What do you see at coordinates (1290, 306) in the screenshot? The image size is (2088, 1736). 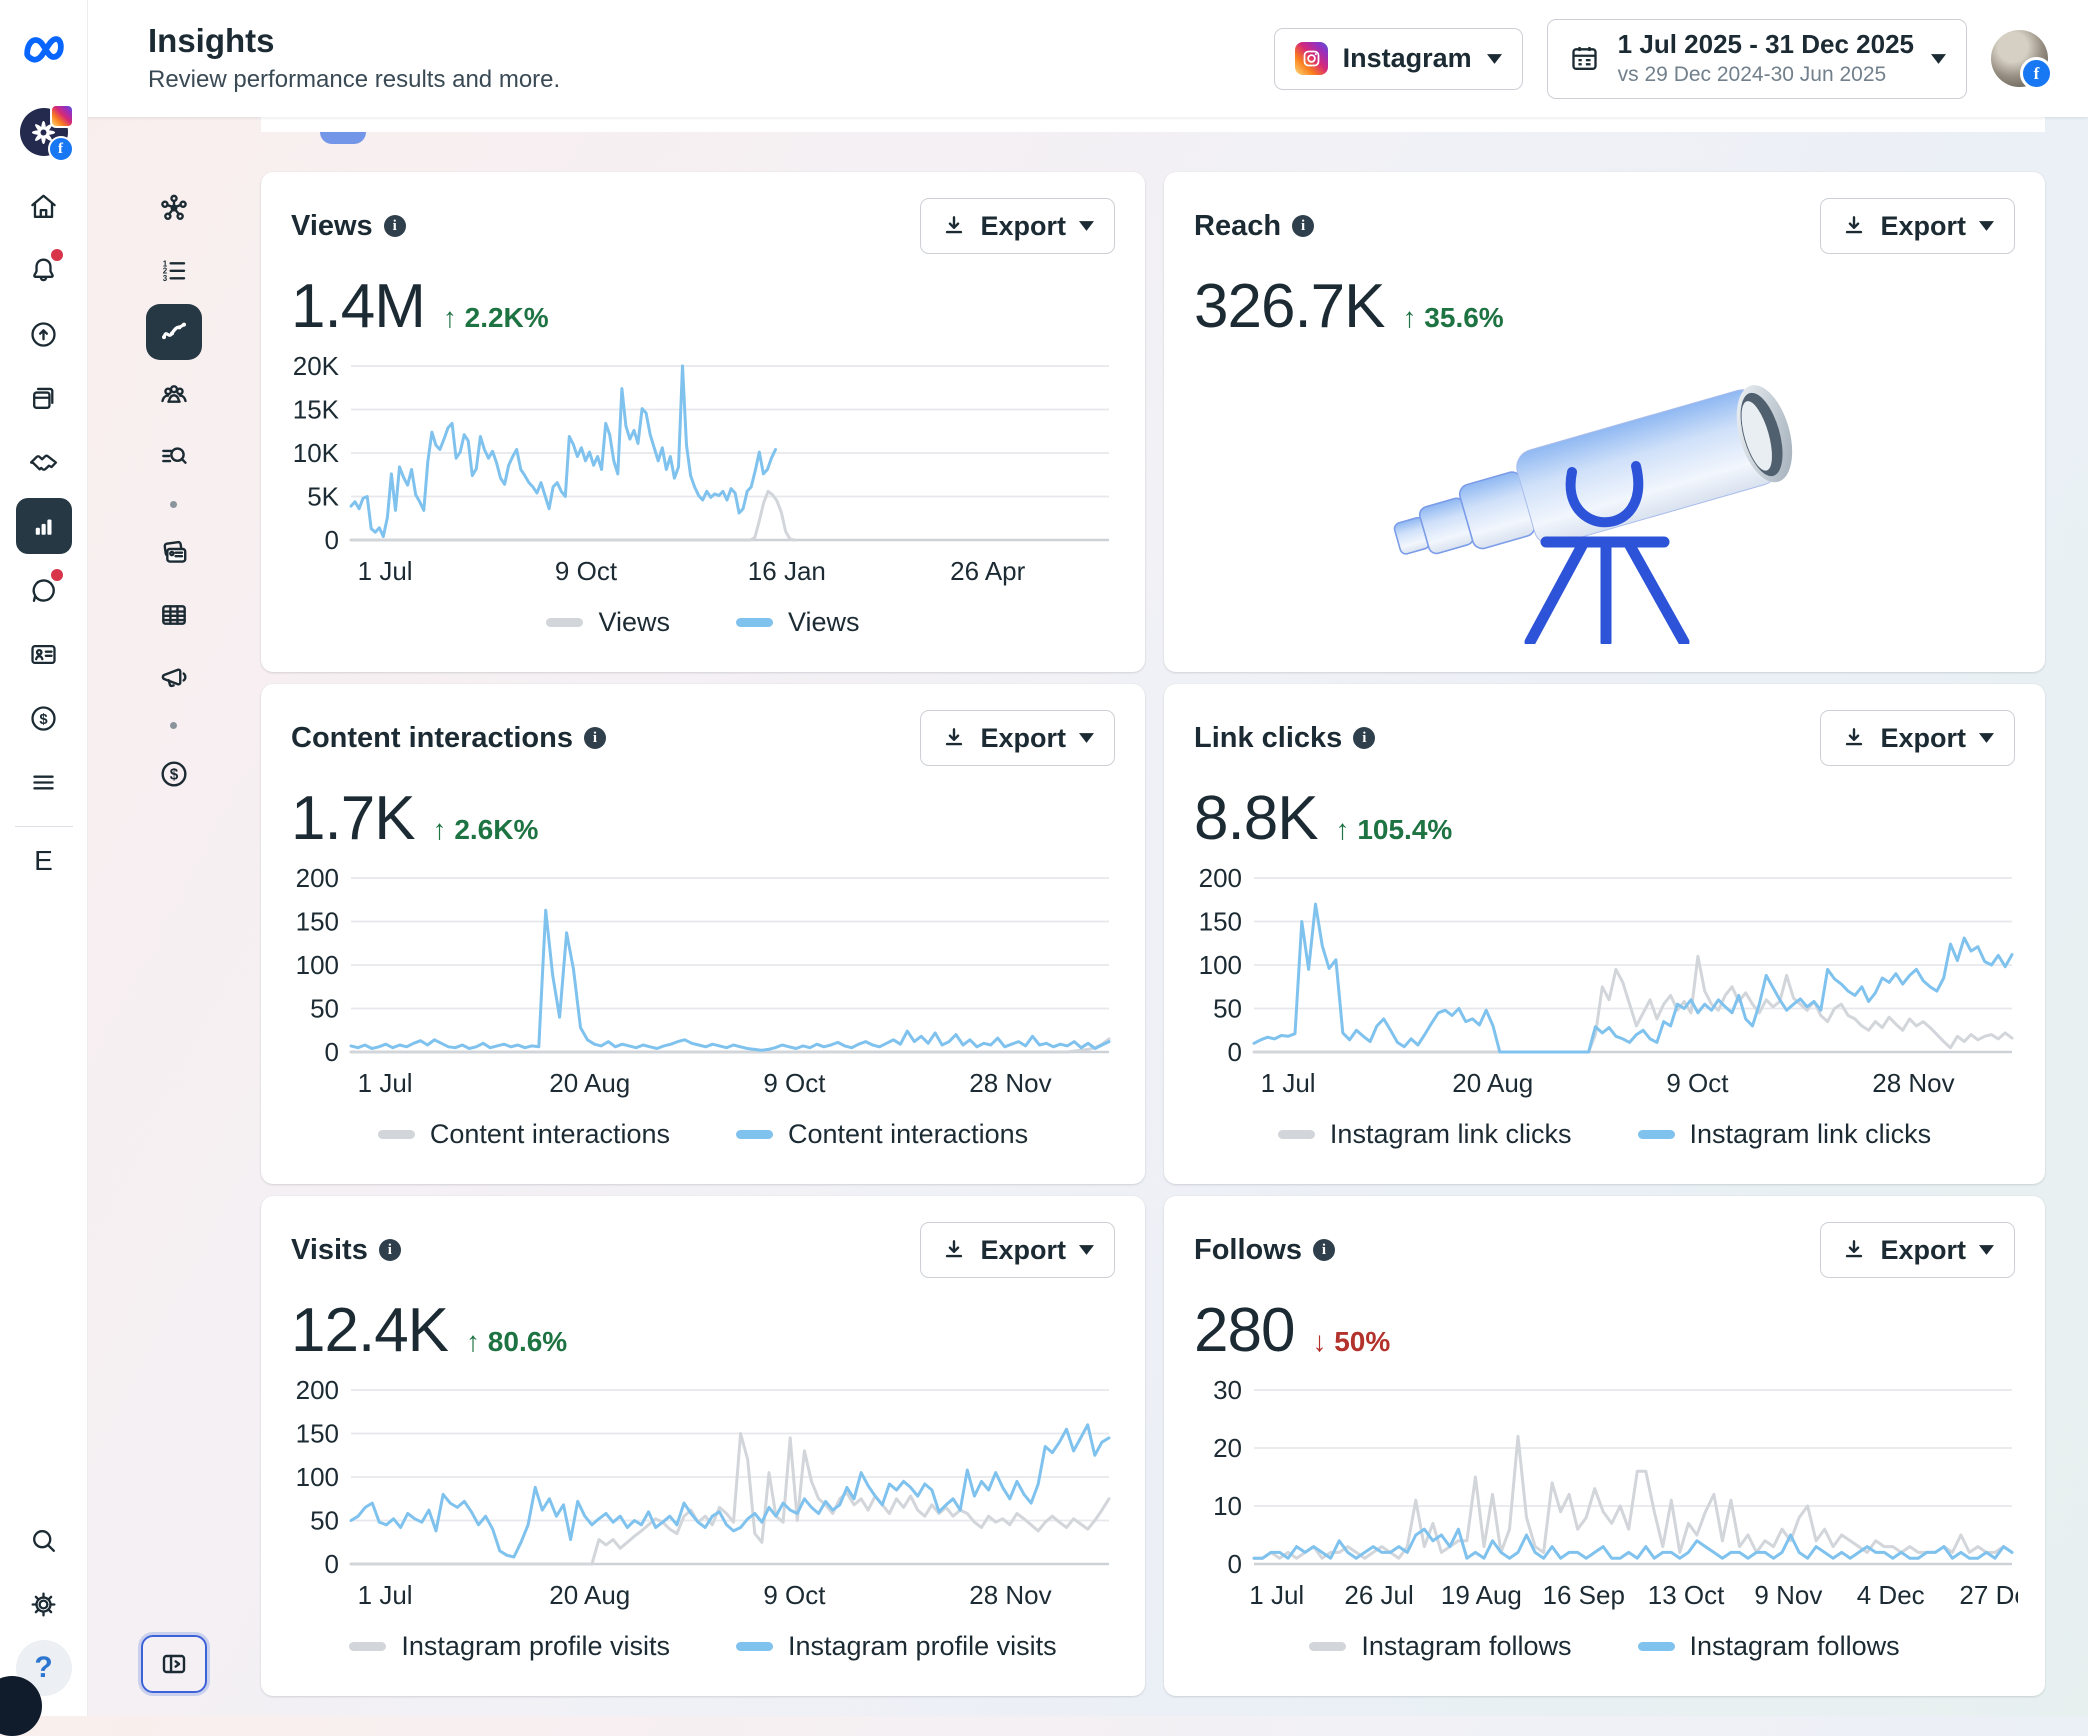 I see `metric-value: 326.7K` at bounding box center [1290, 306].